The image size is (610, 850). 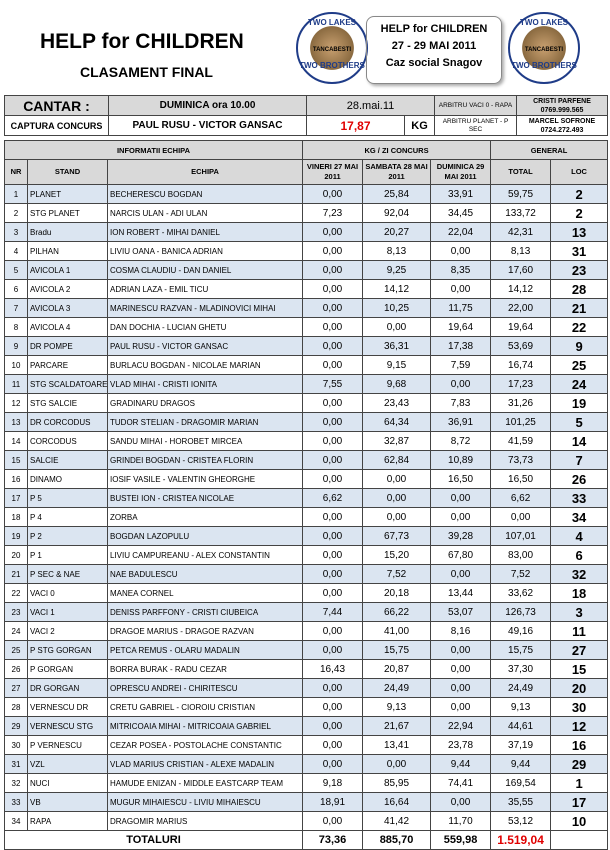 I want to click on cell: OPRESCU ANDREI - CHIRITESCU, so click(x=205, y=688).